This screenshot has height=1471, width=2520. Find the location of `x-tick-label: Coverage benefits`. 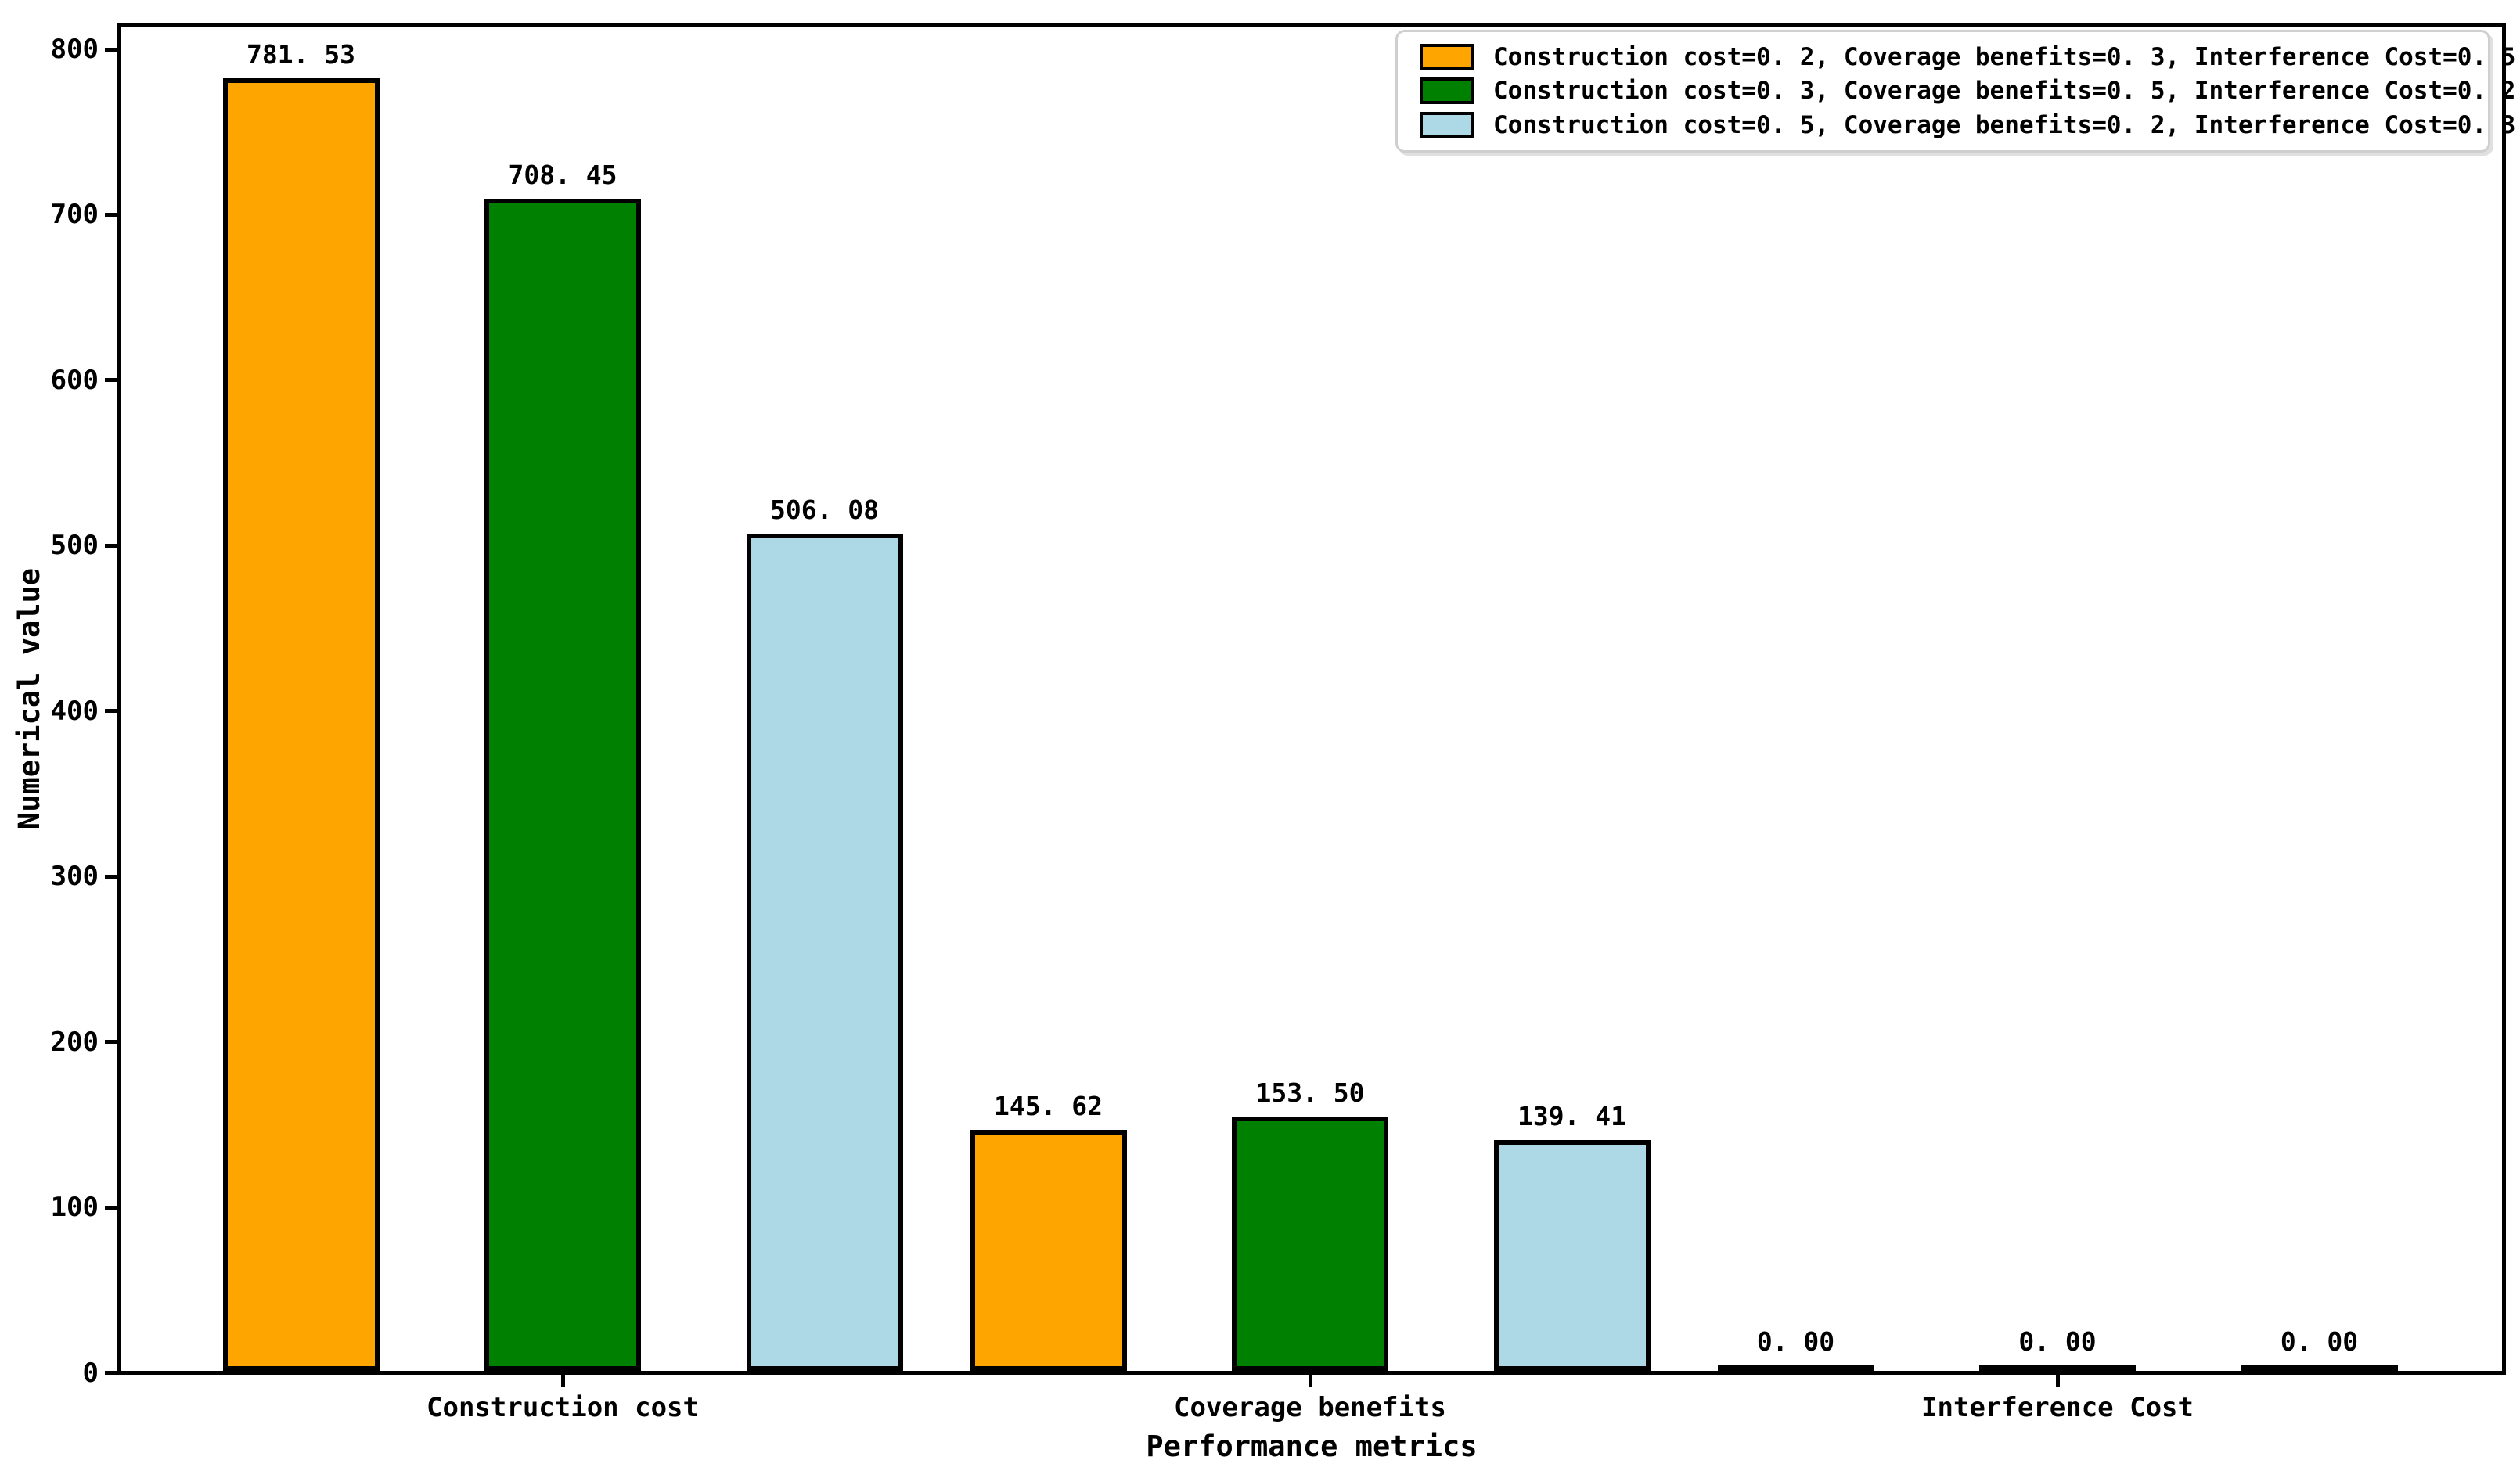

x-tick-label: Coverage benefits is located at coordinates (1310, 1408).